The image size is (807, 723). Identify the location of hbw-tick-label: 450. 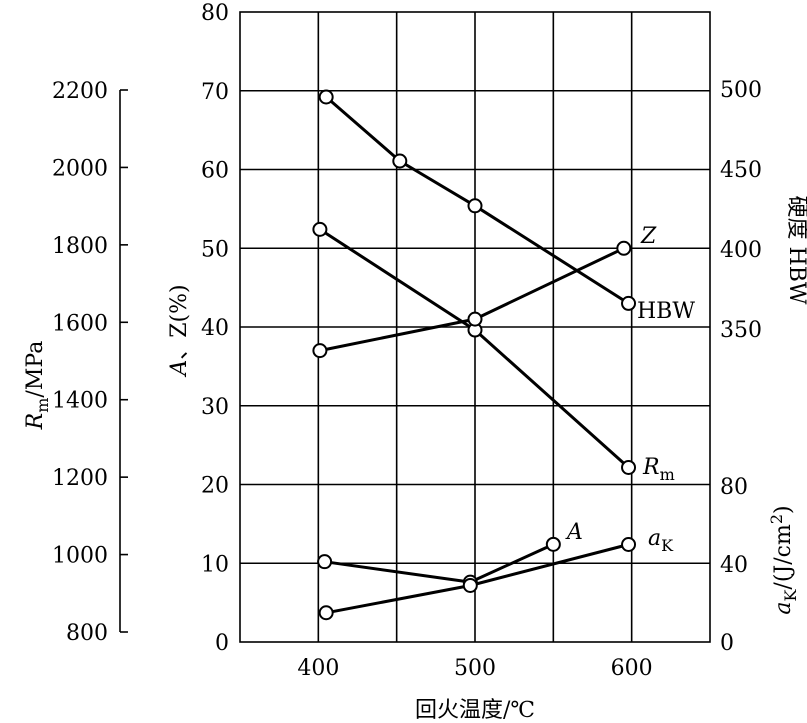
(741, 170).